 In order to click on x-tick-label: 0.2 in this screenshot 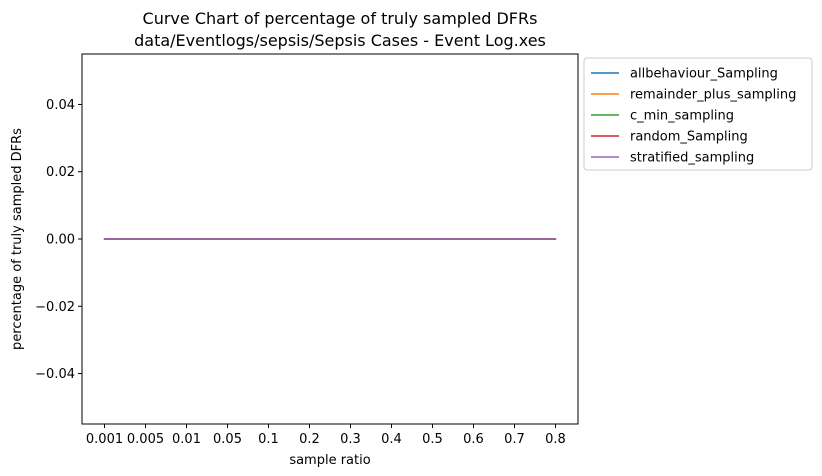, I will do `click(309, 439)`.